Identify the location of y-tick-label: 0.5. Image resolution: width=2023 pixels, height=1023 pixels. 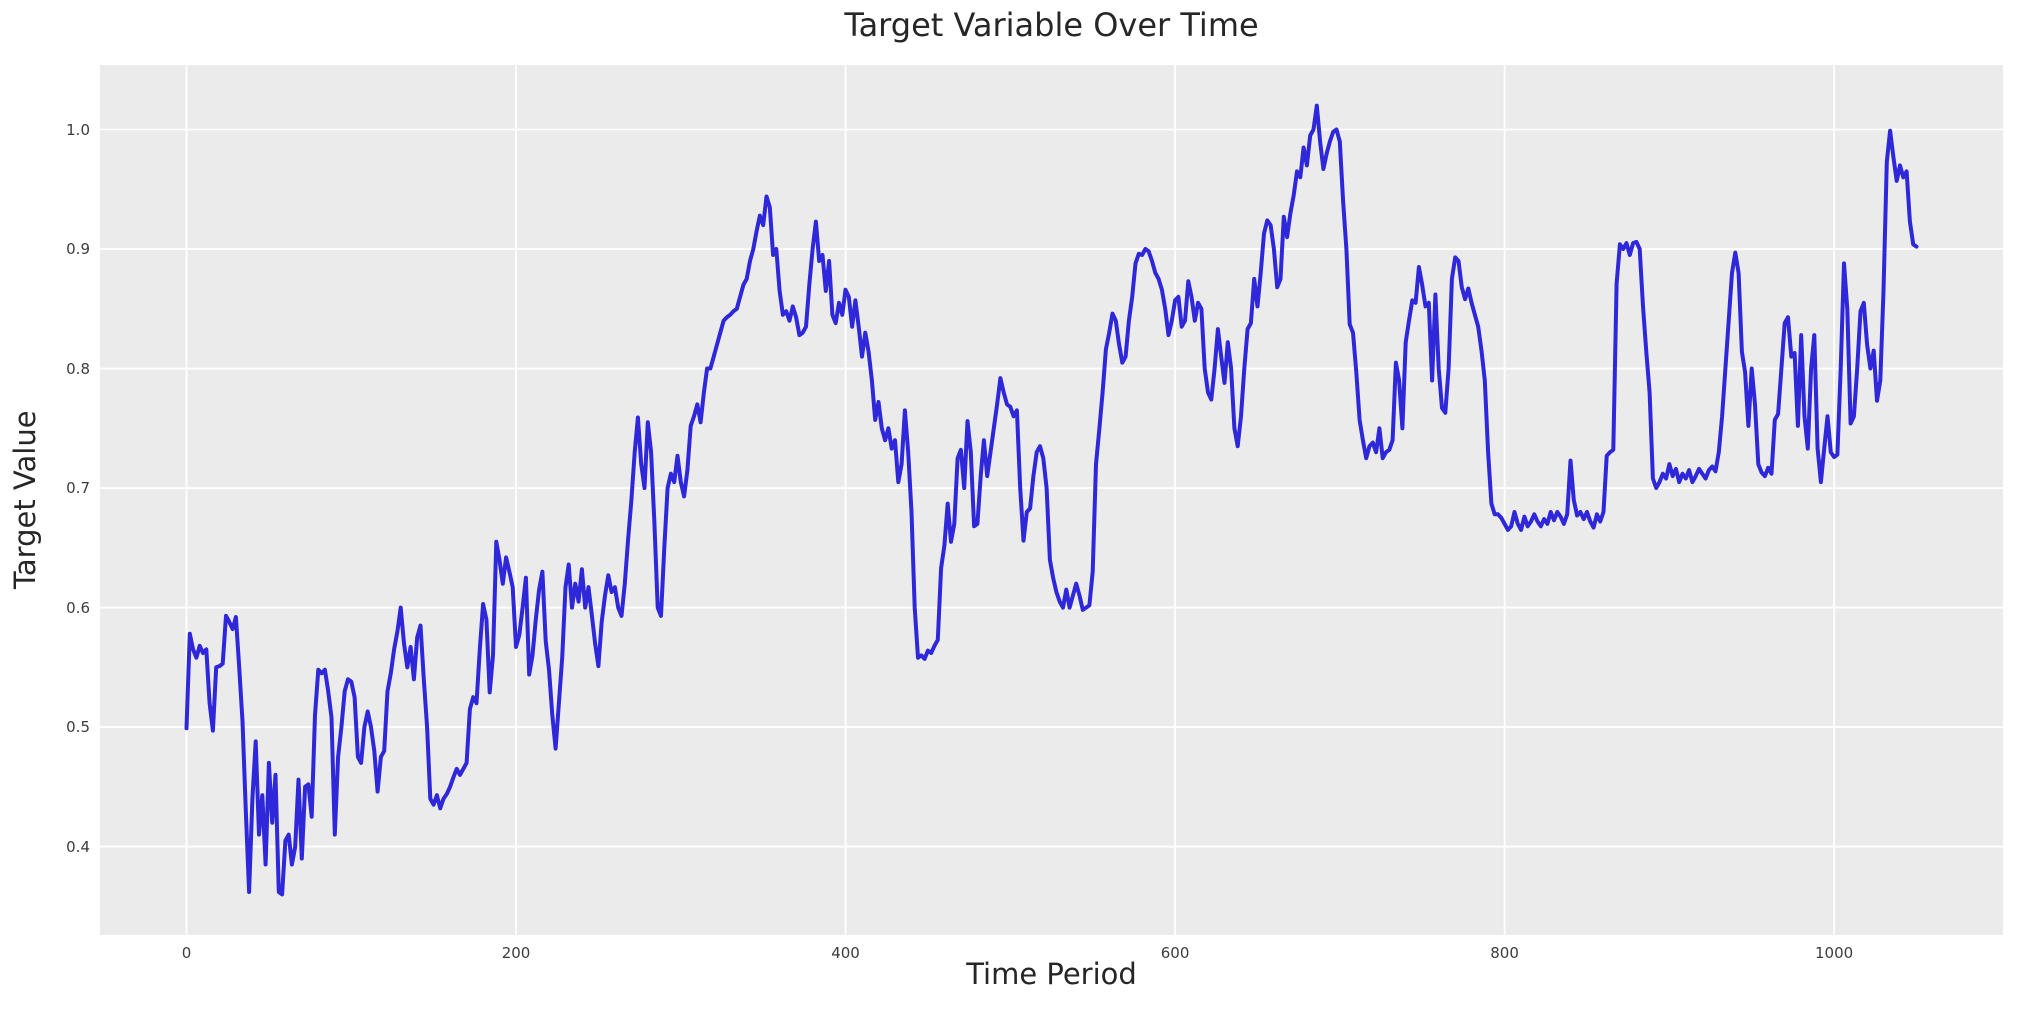
(78, 727).